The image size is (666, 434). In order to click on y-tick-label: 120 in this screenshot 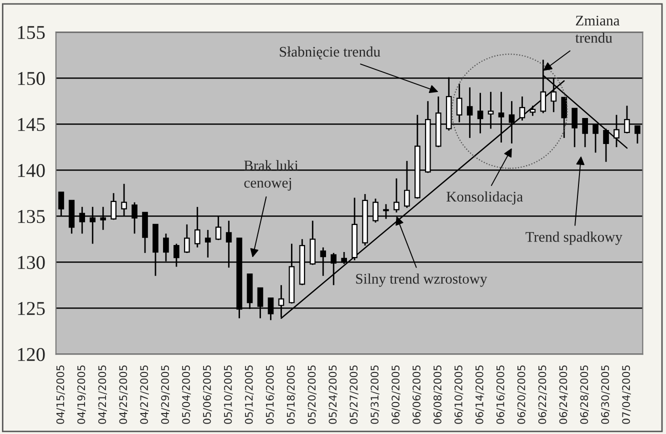, I will do `click(31, 355)`.